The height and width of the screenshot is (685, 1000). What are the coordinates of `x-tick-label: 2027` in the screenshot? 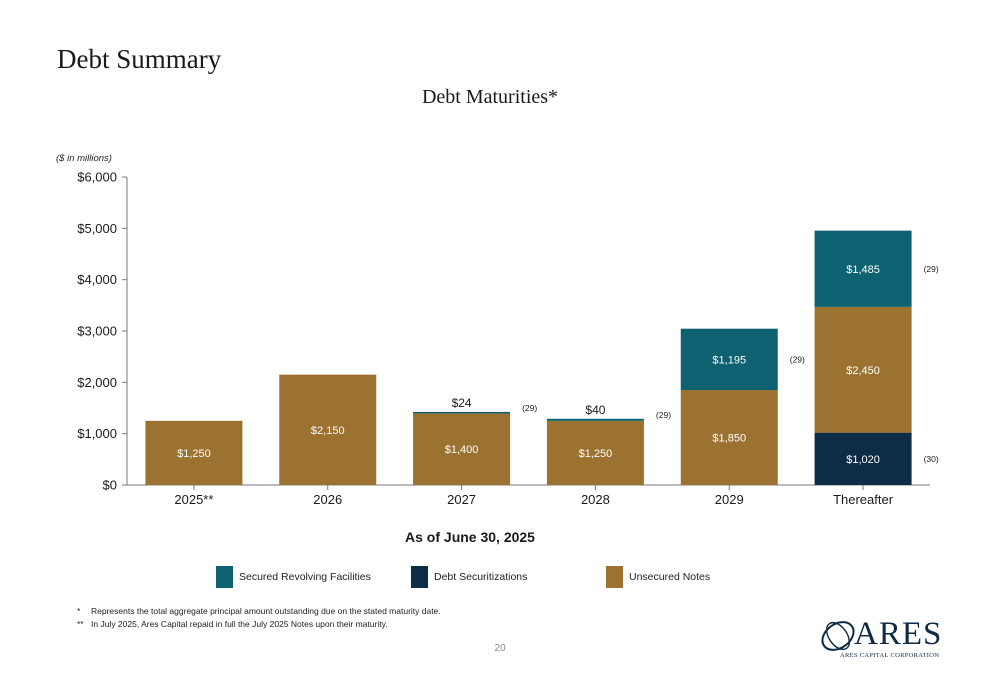 It's located at (461, 499).